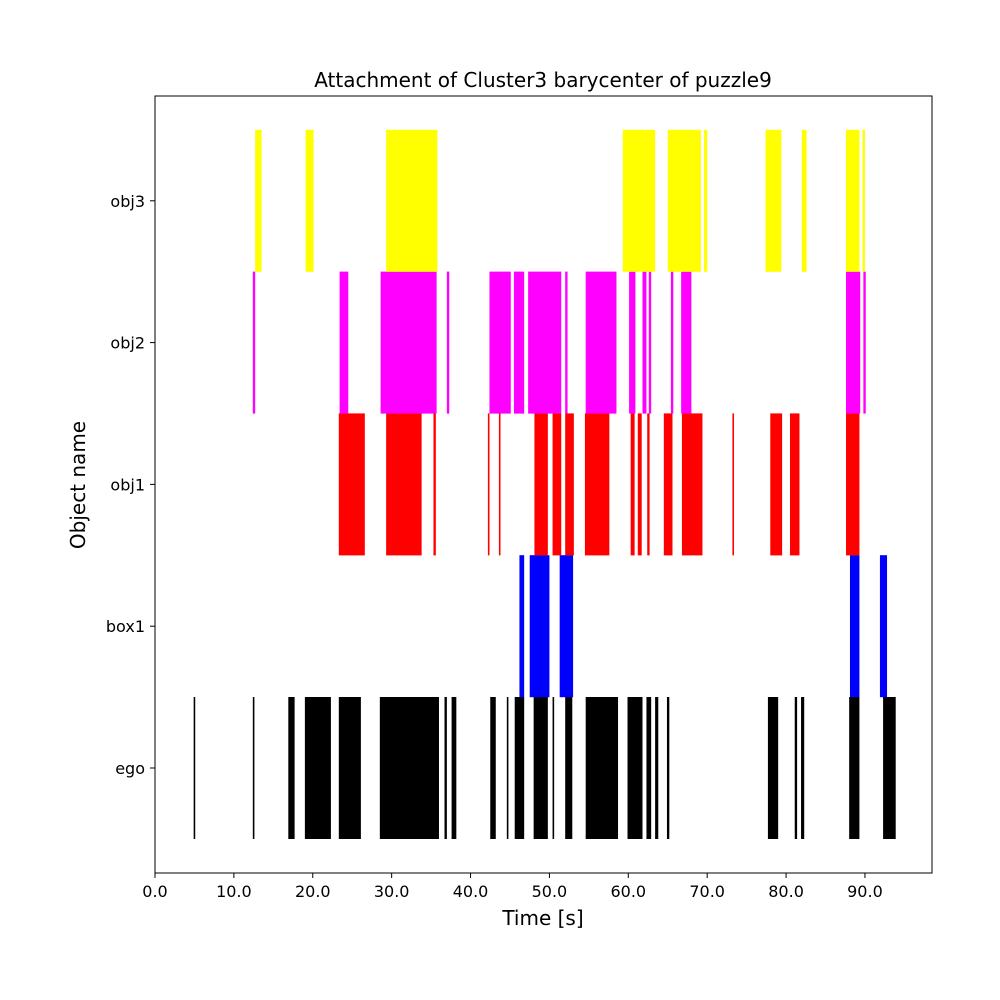 The image size is (1000, 1000). I want to click on x-tick-label: 20.0, so click(313, 891).